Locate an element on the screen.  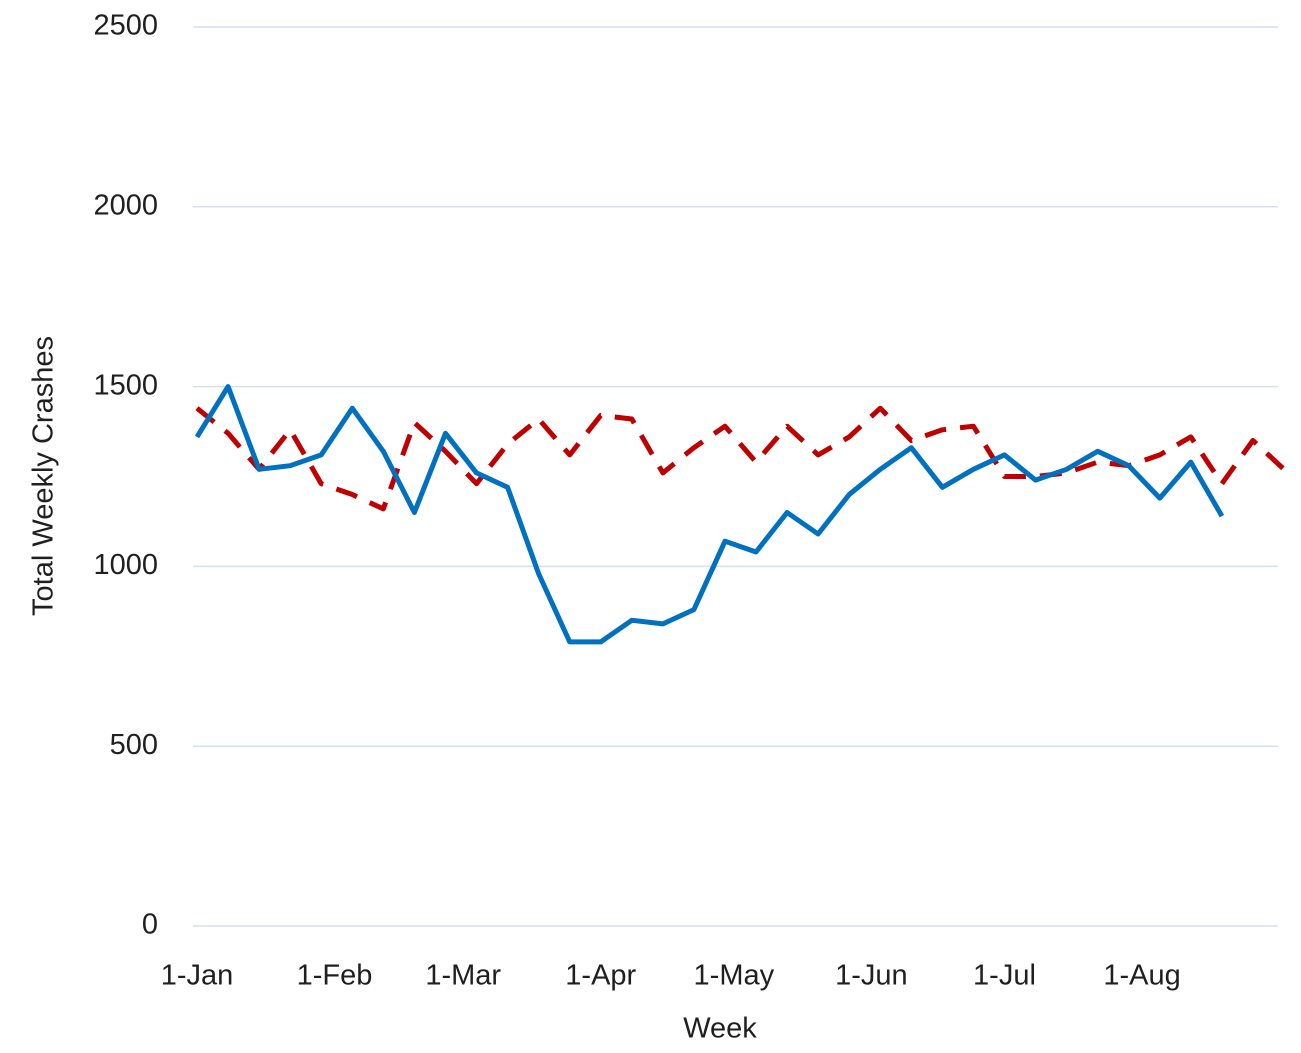
y-tick-label: 2000 is located at coordinates (125, 205).